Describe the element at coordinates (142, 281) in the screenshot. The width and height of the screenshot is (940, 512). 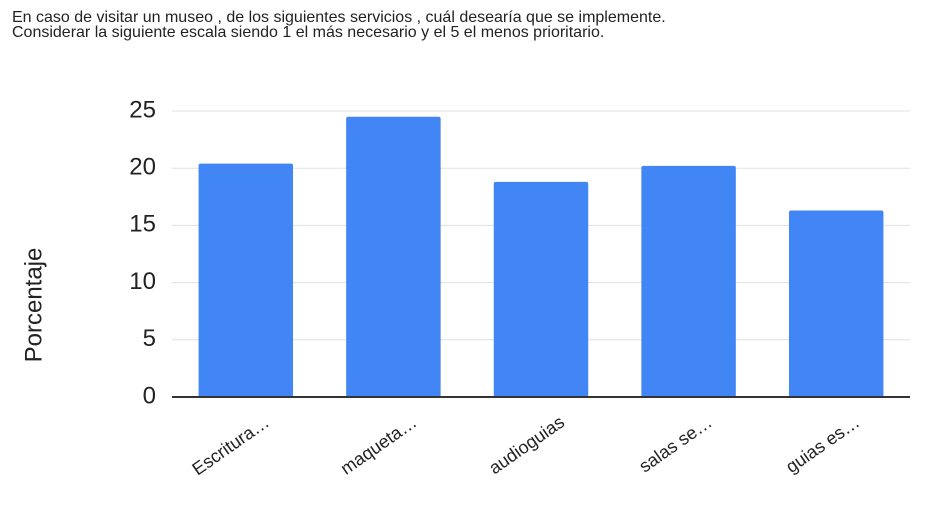
I see `y-tick-label: 10` at that location.